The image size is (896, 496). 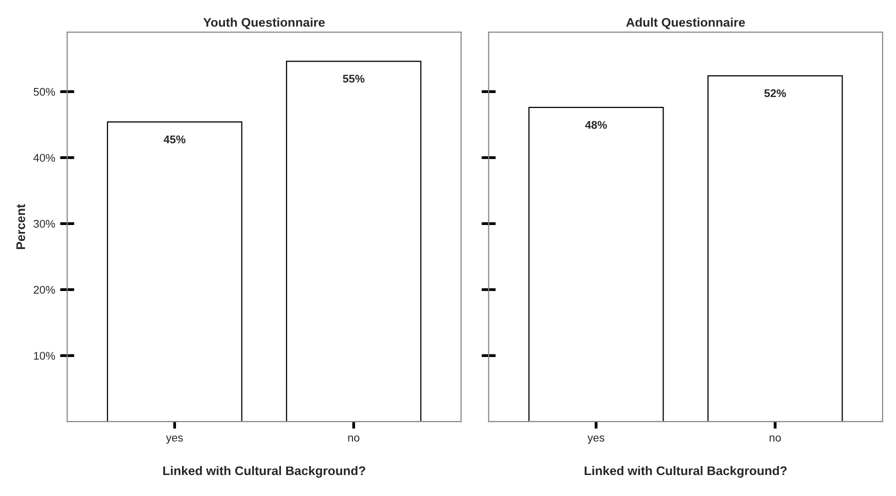 I want to click on y-axis-title: Percent, so click(x=21, y=227).